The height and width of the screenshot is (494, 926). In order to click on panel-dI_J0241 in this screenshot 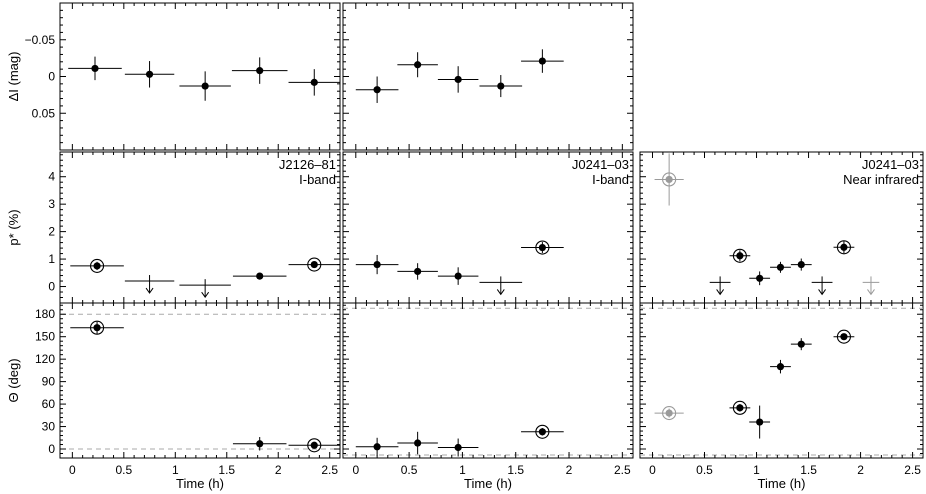, I will do `click(488, 76)`.